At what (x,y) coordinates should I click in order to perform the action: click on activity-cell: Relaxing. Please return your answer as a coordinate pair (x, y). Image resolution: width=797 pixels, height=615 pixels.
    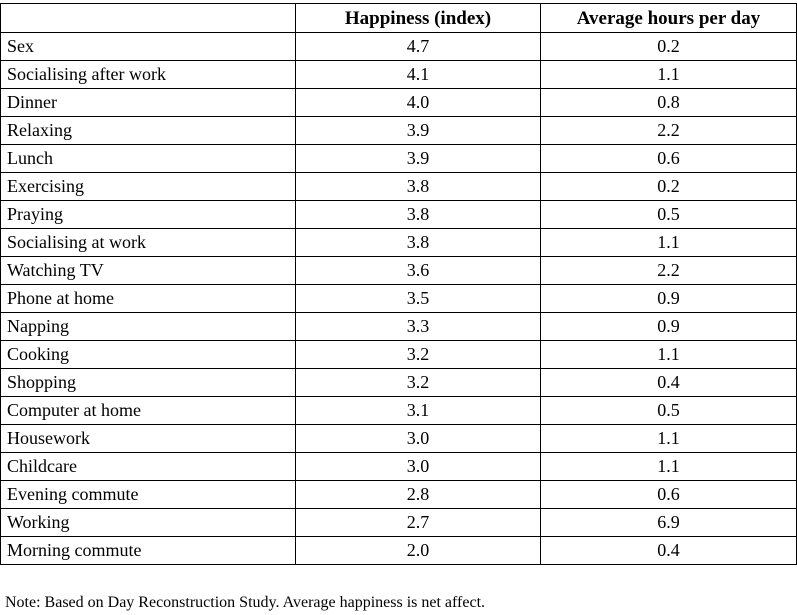
    Looking at the image, I should click on (148, 130).